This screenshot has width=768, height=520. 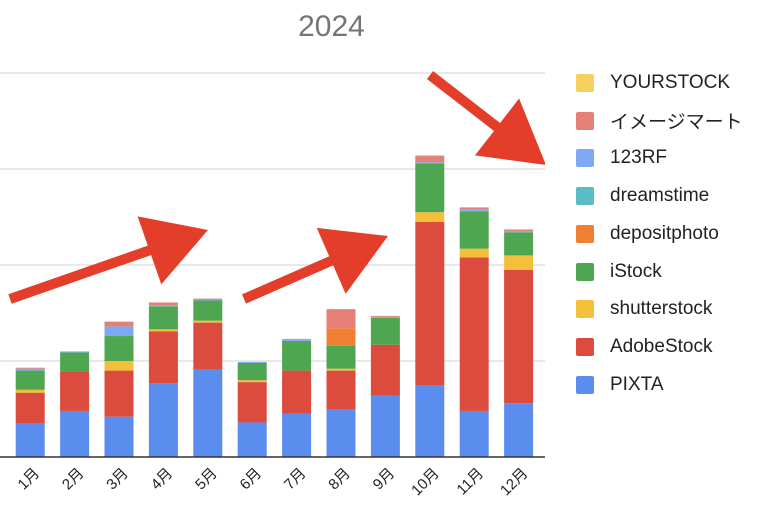 What do you see at coordinates (637, 384) in the screenshot?
I see `legend-label: PIXTA` at bounding box center [637, 384].